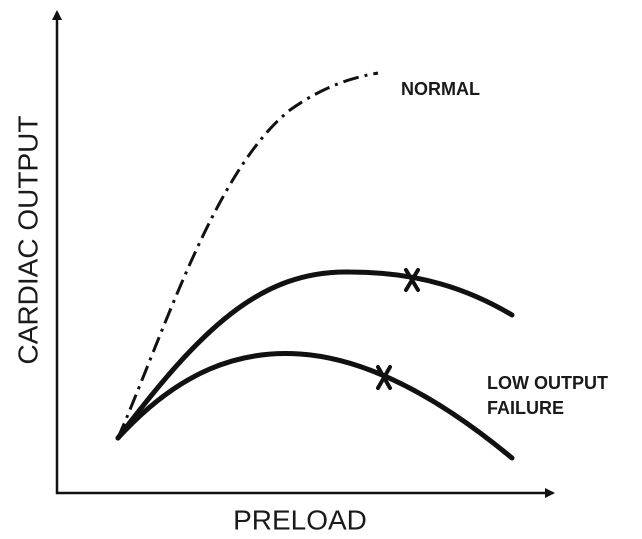 This screenshot has height=539, width=642. Describe the element at coordinates (547, 383) in the screenshot. I see `curve-label: LOW OUTPUT` at that location.